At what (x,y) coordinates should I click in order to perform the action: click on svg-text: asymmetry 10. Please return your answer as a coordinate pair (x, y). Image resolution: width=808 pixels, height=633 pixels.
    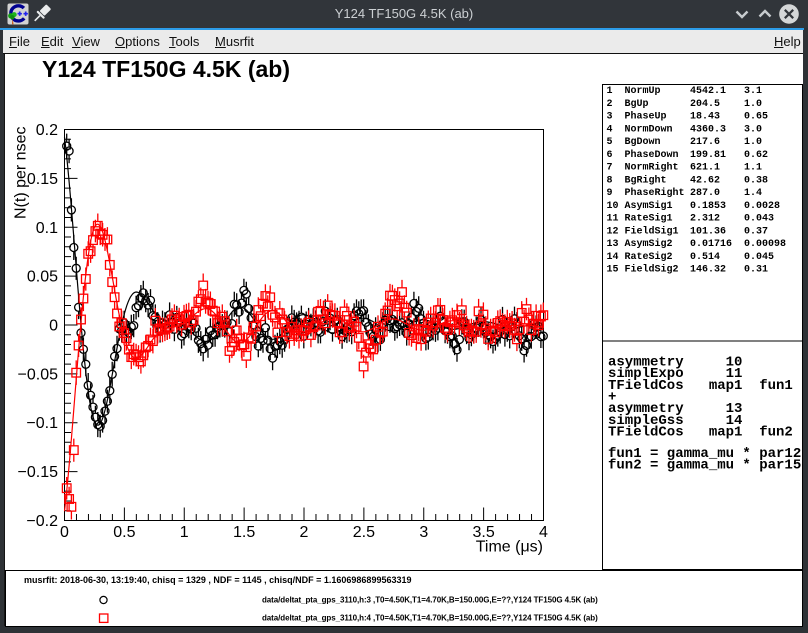
    Looking at the image, I should click on (675, 363).